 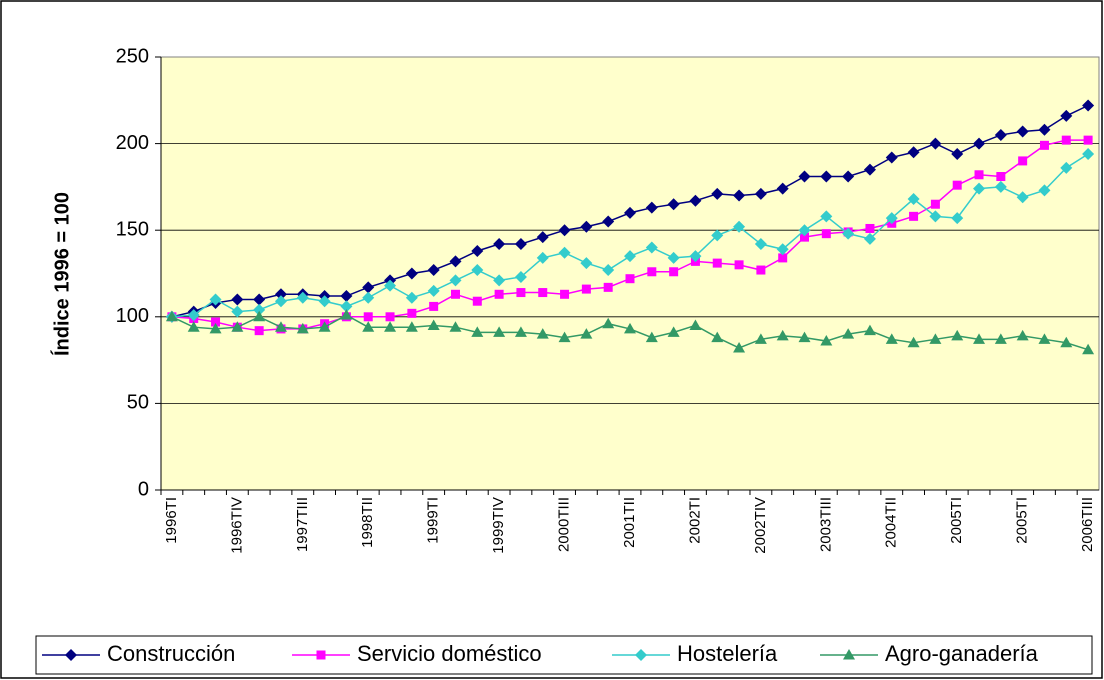 What do you see at coordinates (1022, 520) in the screenshot?
I see `x-tick-label: 2005TI` at bounding box center [1022, 520].